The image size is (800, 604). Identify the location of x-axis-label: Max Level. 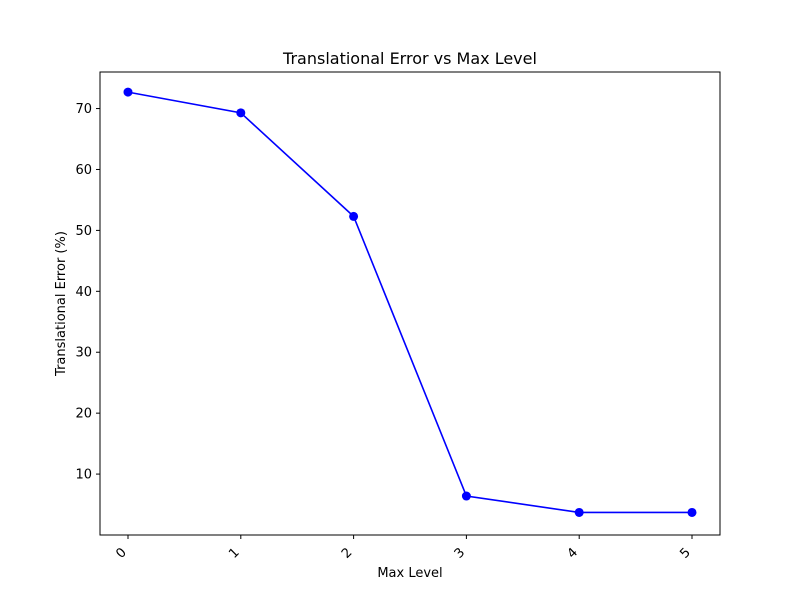
(409, 573).